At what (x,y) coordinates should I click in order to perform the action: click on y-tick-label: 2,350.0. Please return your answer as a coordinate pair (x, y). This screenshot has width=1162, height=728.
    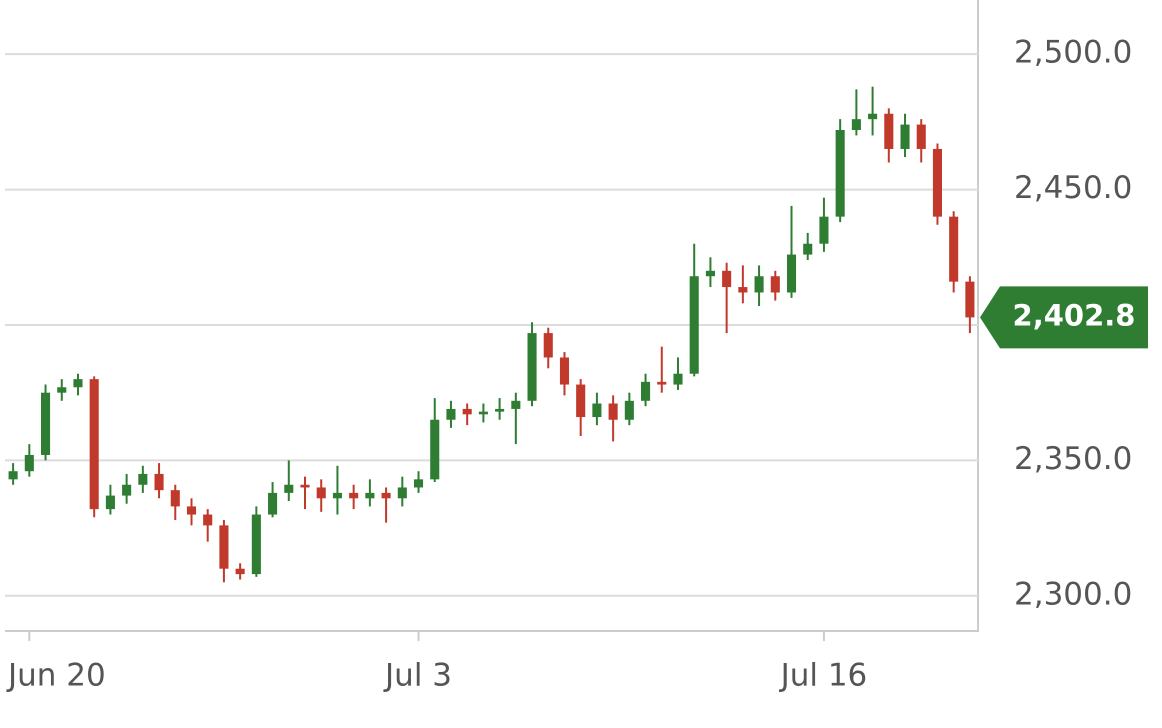
    Looking at the image, I should click on (1073, 459).